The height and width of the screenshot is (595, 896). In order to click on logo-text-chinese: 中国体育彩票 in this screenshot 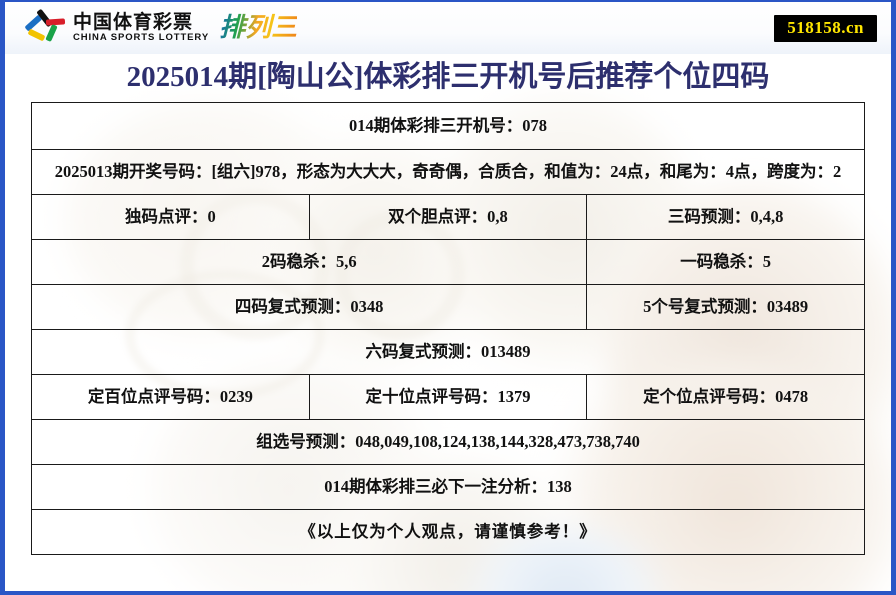, I will do `click(133, 22)`.